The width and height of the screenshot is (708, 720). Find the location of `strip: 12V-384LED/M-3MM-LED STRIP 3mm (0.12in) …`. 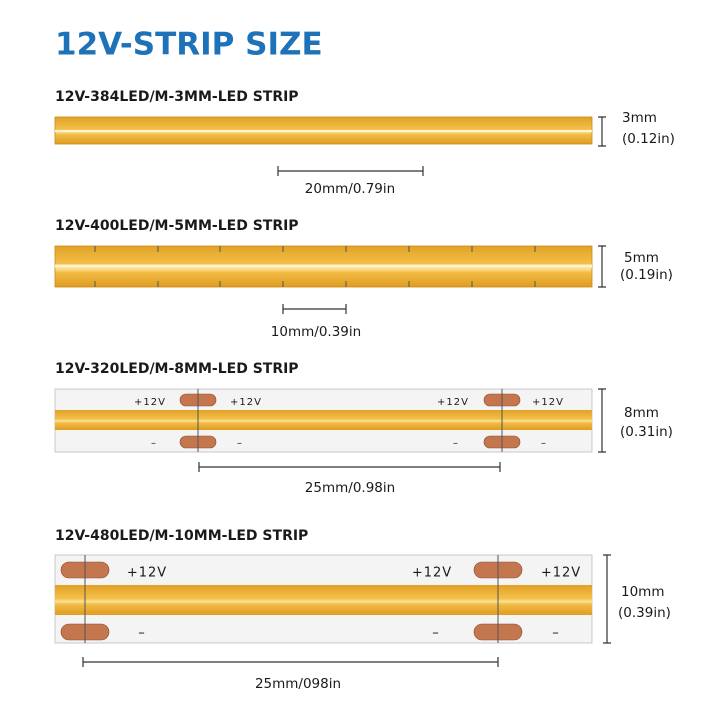

strip: 12V-384LED/M-3MM-LED STRIP 3mm (0.12in) … is located at coordinates (364, 143).